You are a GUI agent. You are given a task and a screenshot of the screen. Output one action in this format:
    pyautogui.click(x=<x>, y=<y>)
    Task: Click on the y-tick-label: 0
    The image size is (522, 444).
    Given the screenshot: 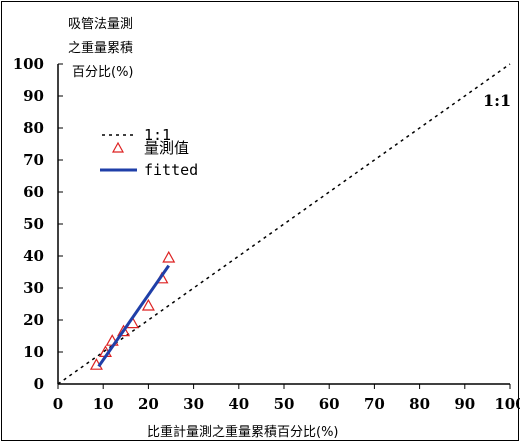 What is the action you would take?
    pyautogui.click(x=39, y=384)
    